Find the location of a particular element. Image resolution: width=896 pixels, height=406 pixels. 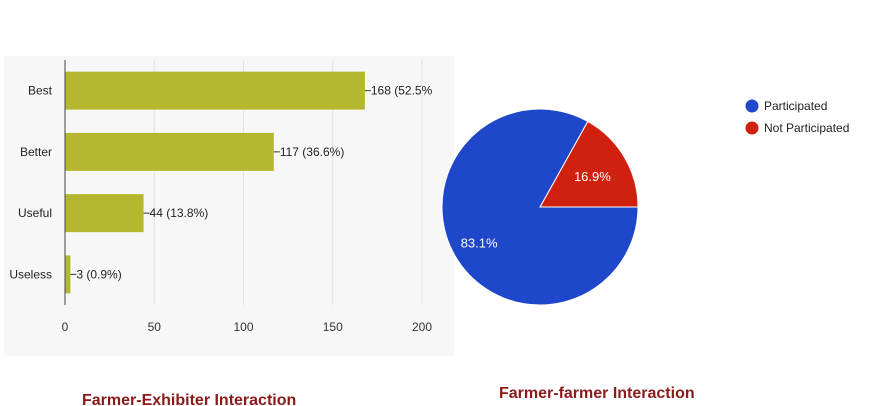

pie-slice-participated is located at coordinates (540, 207).